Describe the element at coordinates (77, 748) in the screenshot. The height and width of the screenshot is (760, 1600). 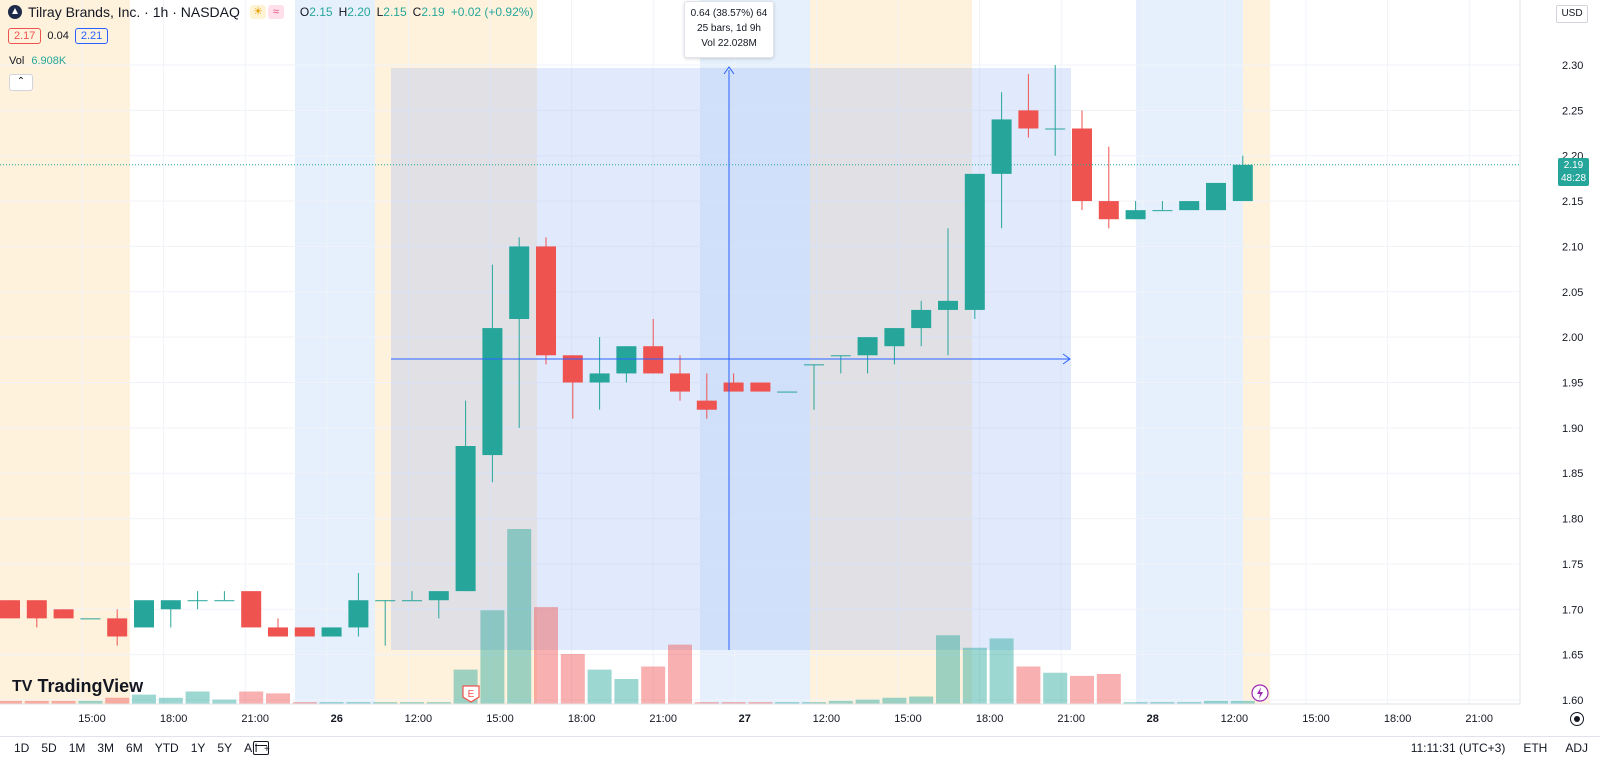
I see `range-button-1m: 1M` at that location.